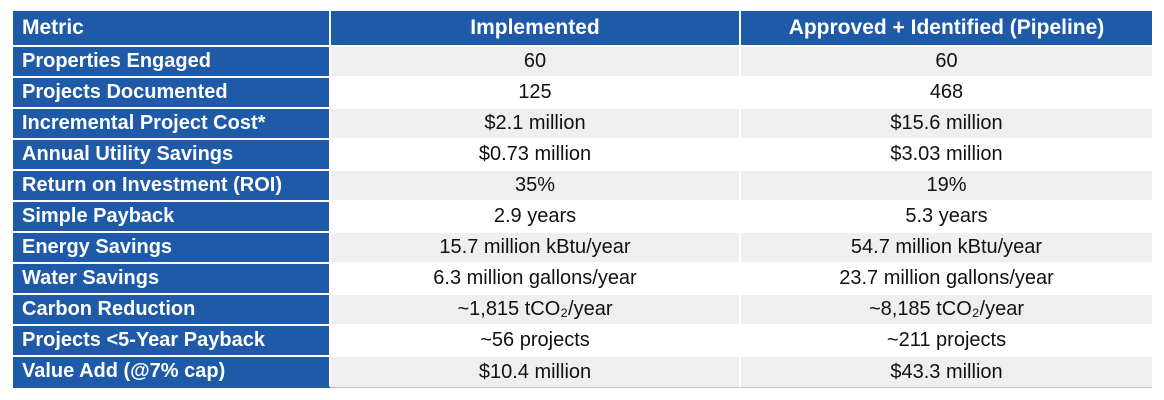 This screenshot has height=400, width=1164. I want to click on row-implemented: $0.73 million, so click(536, 155).